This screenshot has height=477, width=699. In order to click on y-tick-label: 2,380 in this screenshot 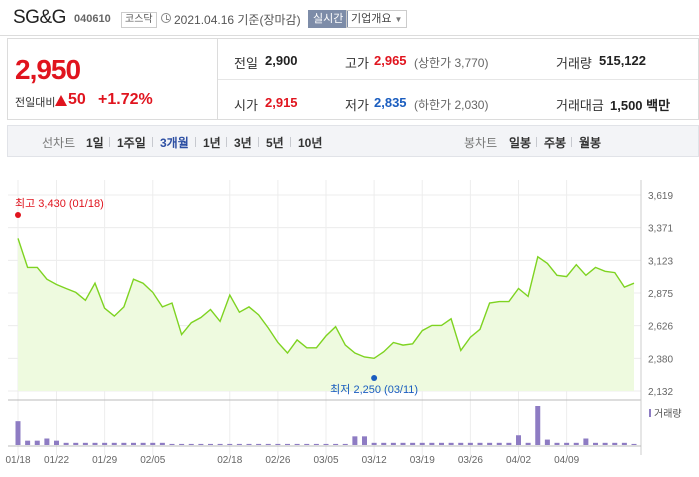, I will do `click(660, 359)`.